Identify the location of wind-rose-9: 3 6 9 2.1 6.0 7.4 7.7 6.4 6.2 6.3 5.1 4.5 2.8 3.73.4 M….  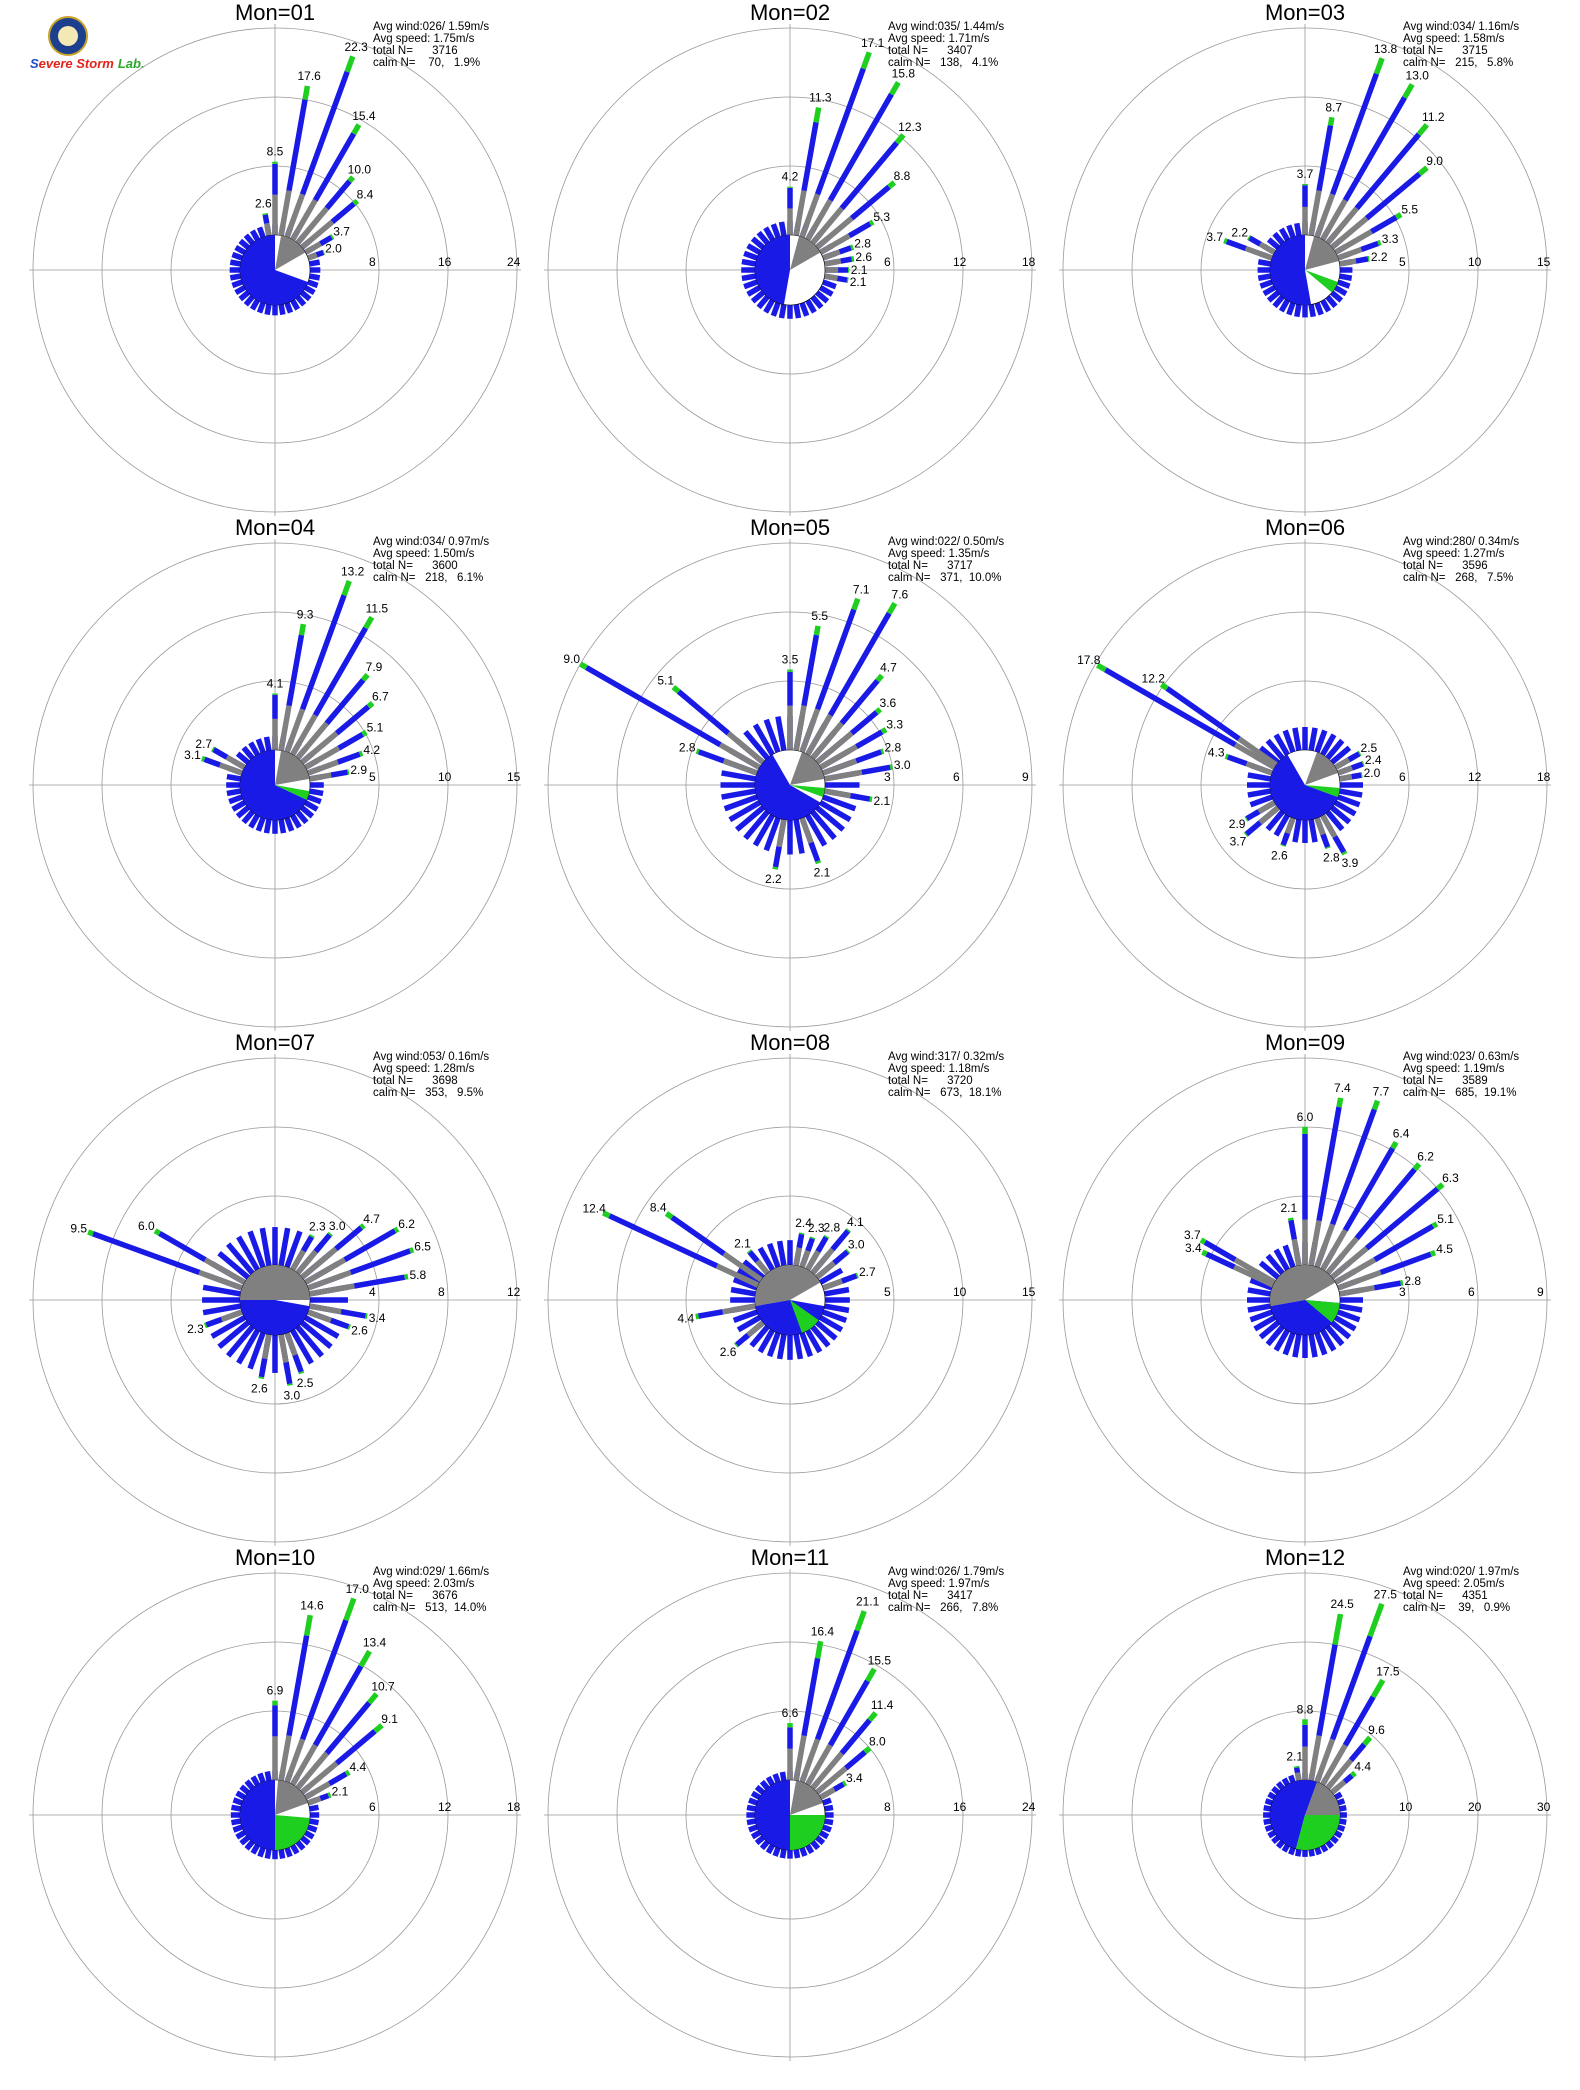
(1305, 1288).